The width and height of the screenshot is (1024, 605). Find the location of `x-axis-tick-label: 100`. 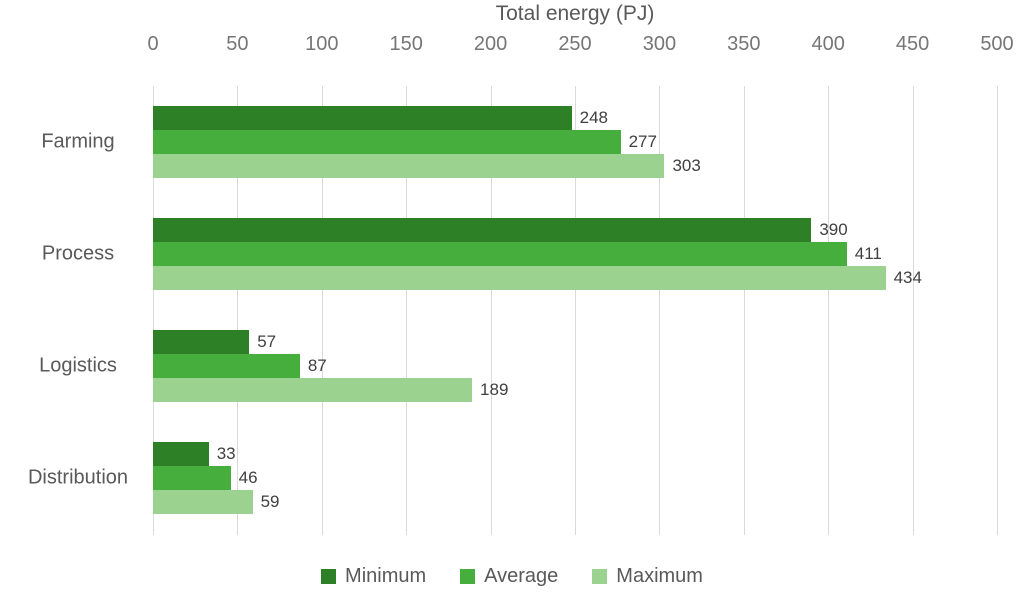

x-axis-tick-label: 100 is located at coordinates (322, 44).